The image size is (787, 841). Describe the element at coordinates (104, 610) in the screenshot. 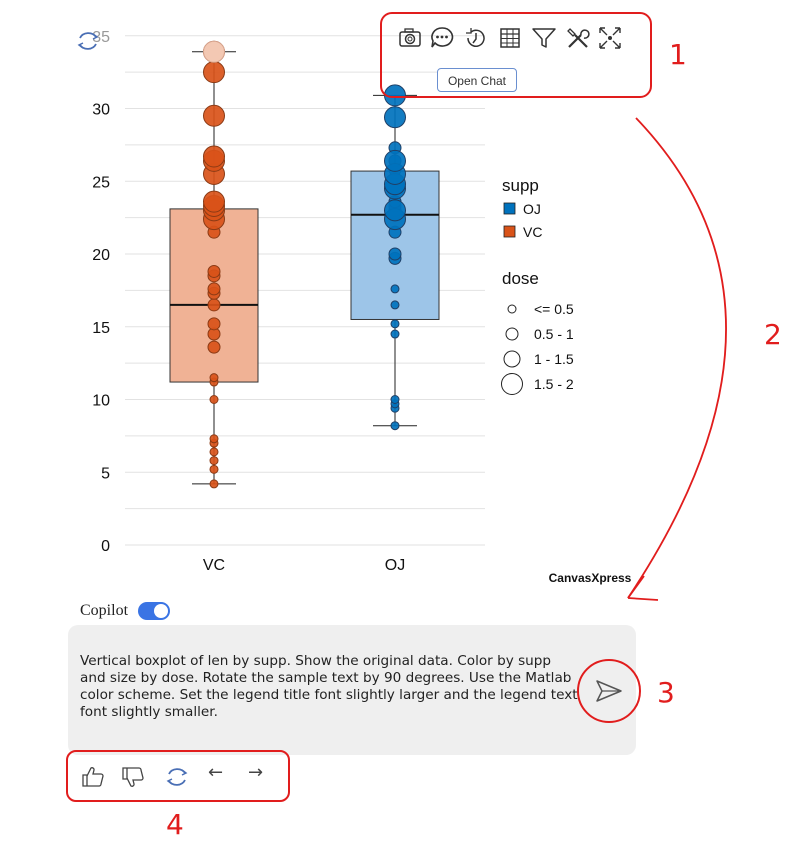

I see `copilot-label: Copilot` at that location.